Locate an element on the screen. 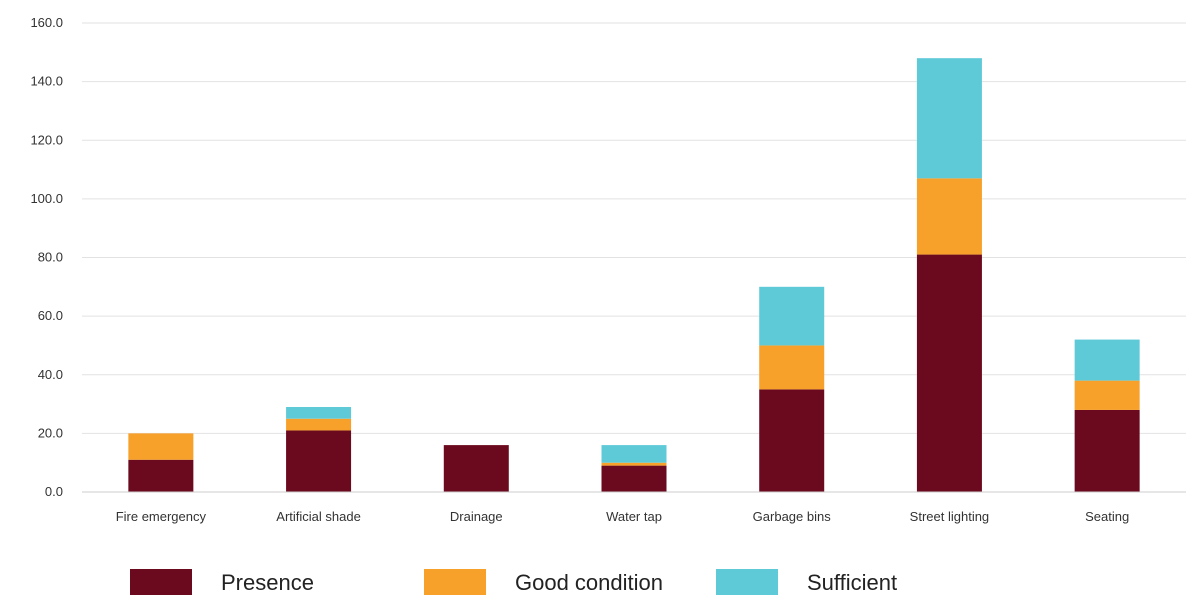 The width and height of the screenshot is (1186, 595). legend-label: Presence is located at coordinates (267, 582).